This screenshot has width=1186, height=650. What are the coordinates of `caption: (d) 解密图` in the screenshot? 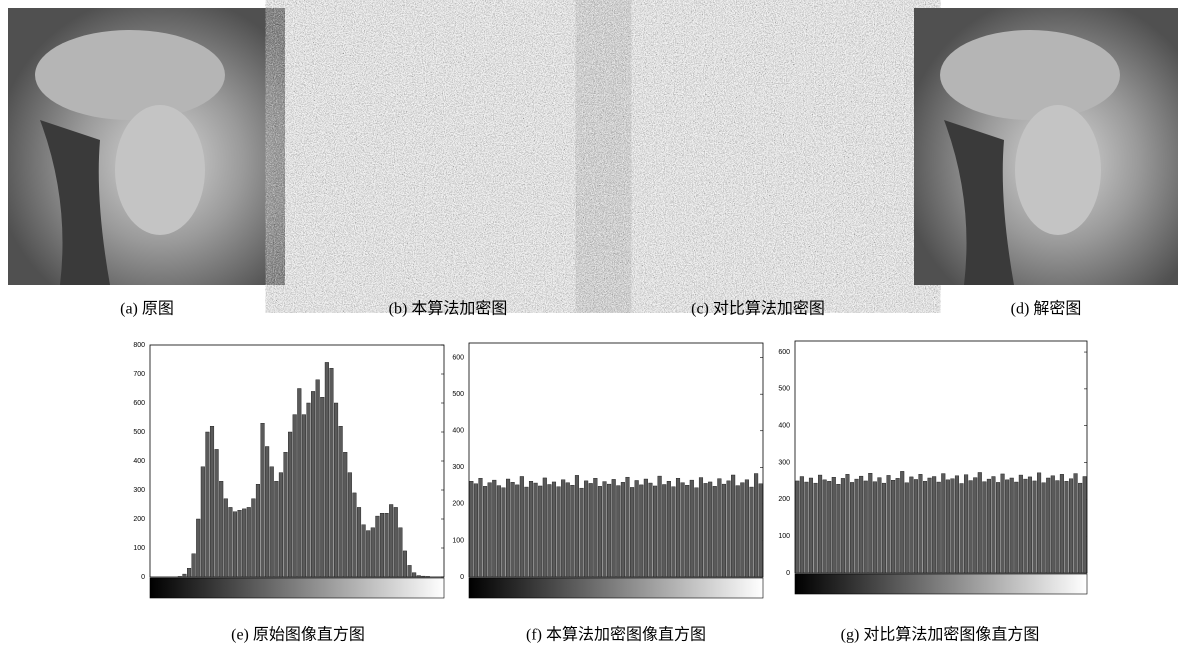 It's located at (1046, 309).